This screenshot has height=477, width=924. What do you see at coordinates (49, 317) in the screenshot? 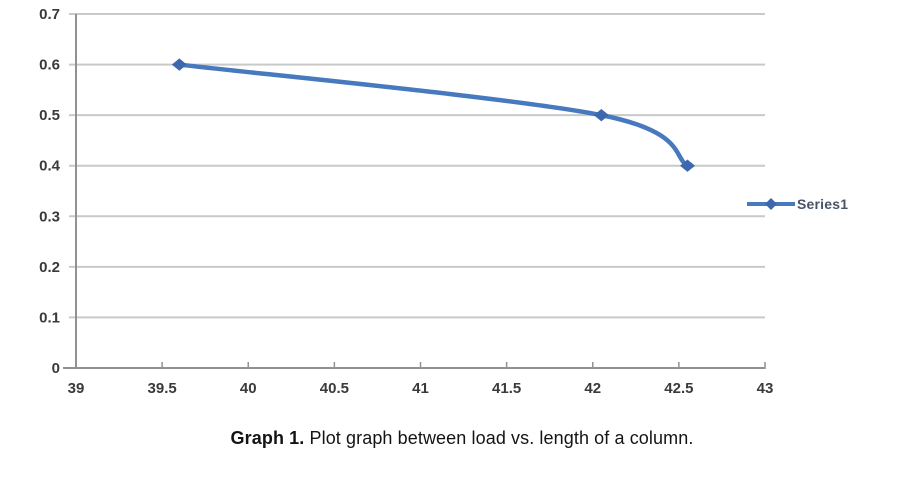
I see `y-tick-label: 0.1` at bounding box center [49, 317].